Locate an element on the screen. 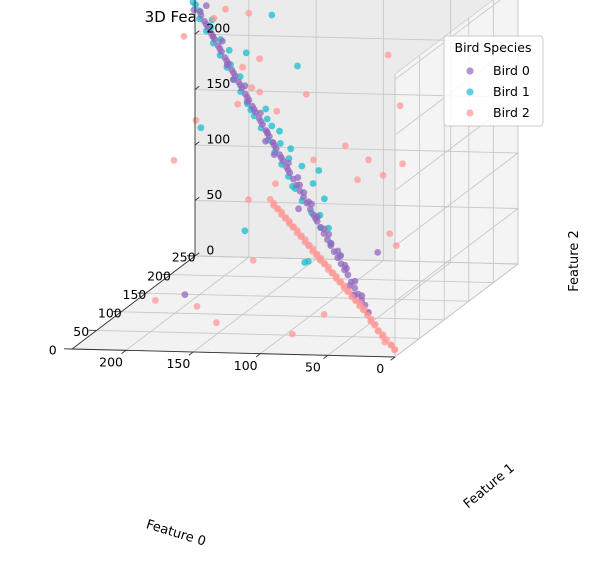 The image size is (593, 579). x-tick-label: 50 is located at coordinates (313, 367).